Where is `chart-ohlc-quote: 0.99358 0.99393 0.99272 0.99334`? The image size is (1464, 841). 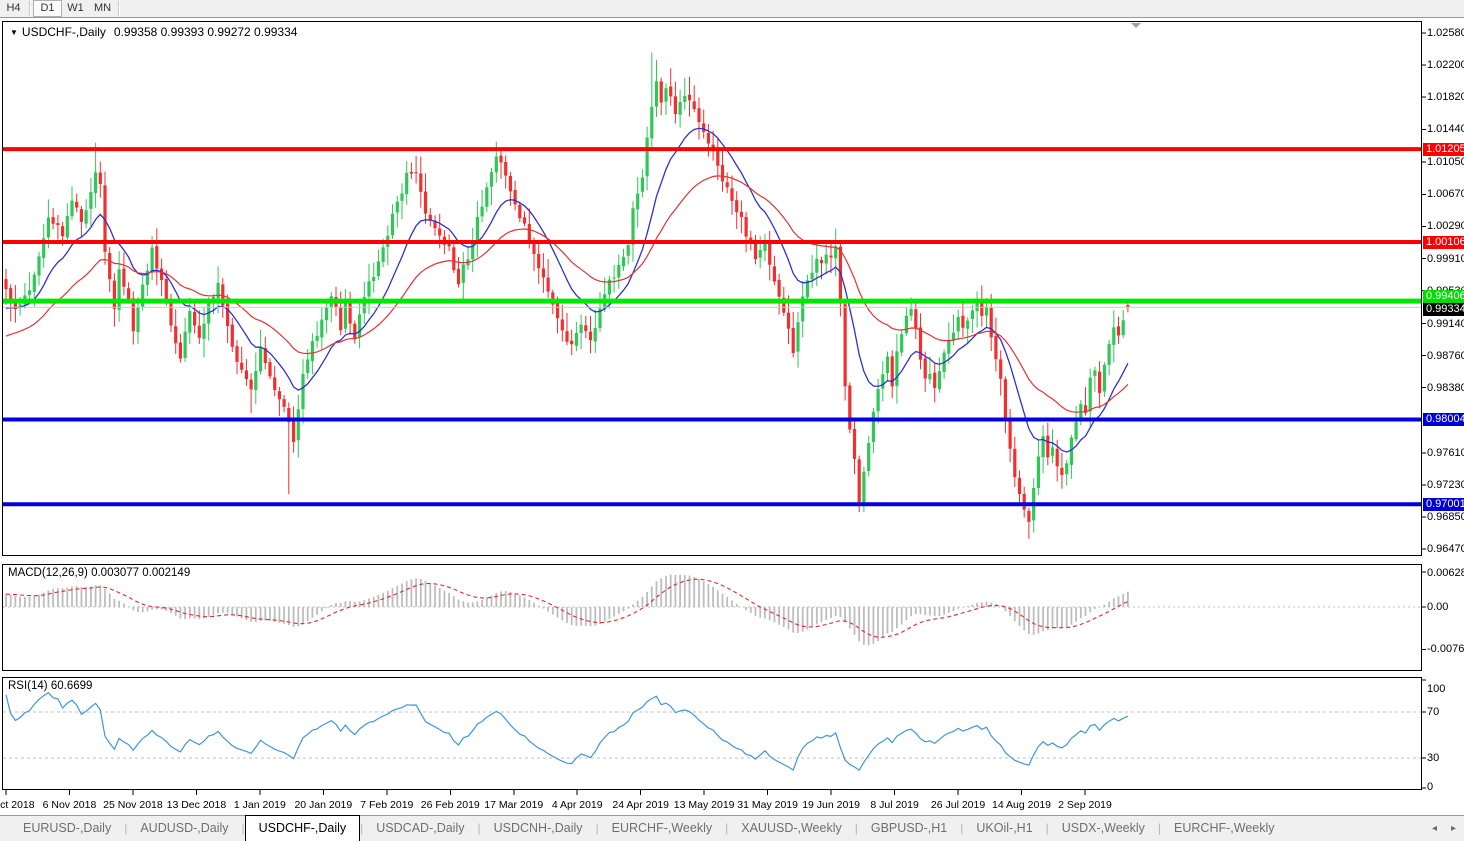 chart-ohlc-quote: 0.99358 0.99393 0.99272 0.99334 is located at coordinates (205, 32).